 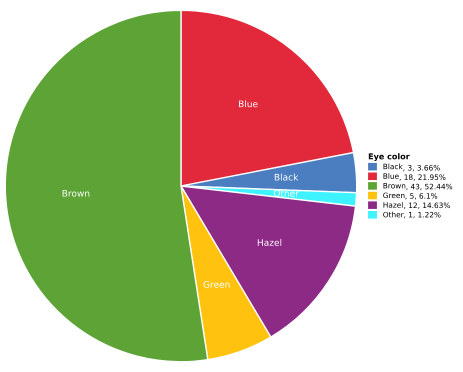 I want to click on legend-title: Eye color, so click(x=389, y=157).